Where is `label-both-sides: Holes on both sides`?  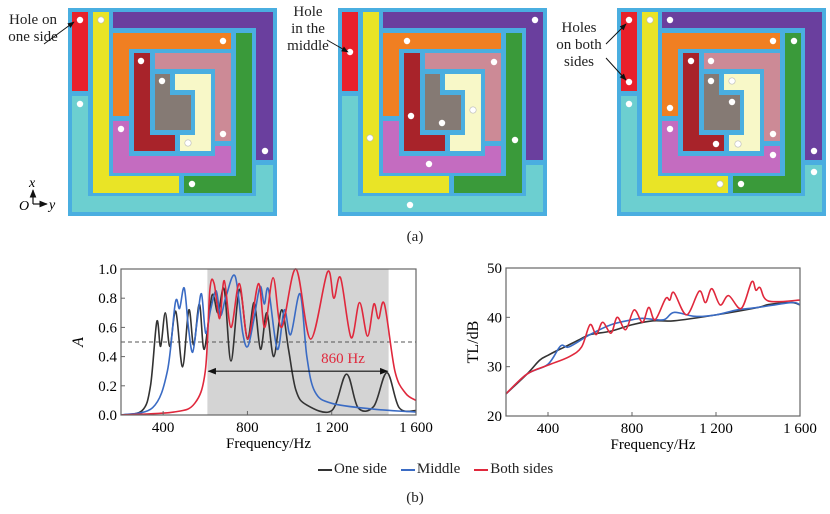 label-both-sides: Holes on both sides is located at coordinates (579, 45).